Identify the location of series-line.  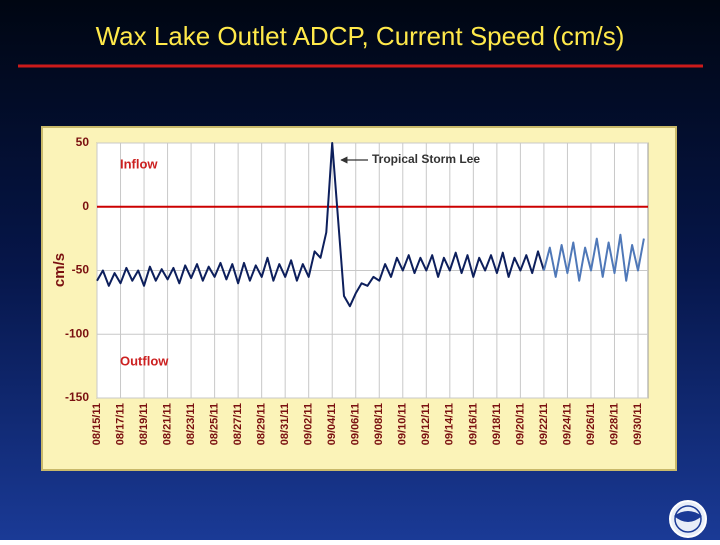
(593, 257).